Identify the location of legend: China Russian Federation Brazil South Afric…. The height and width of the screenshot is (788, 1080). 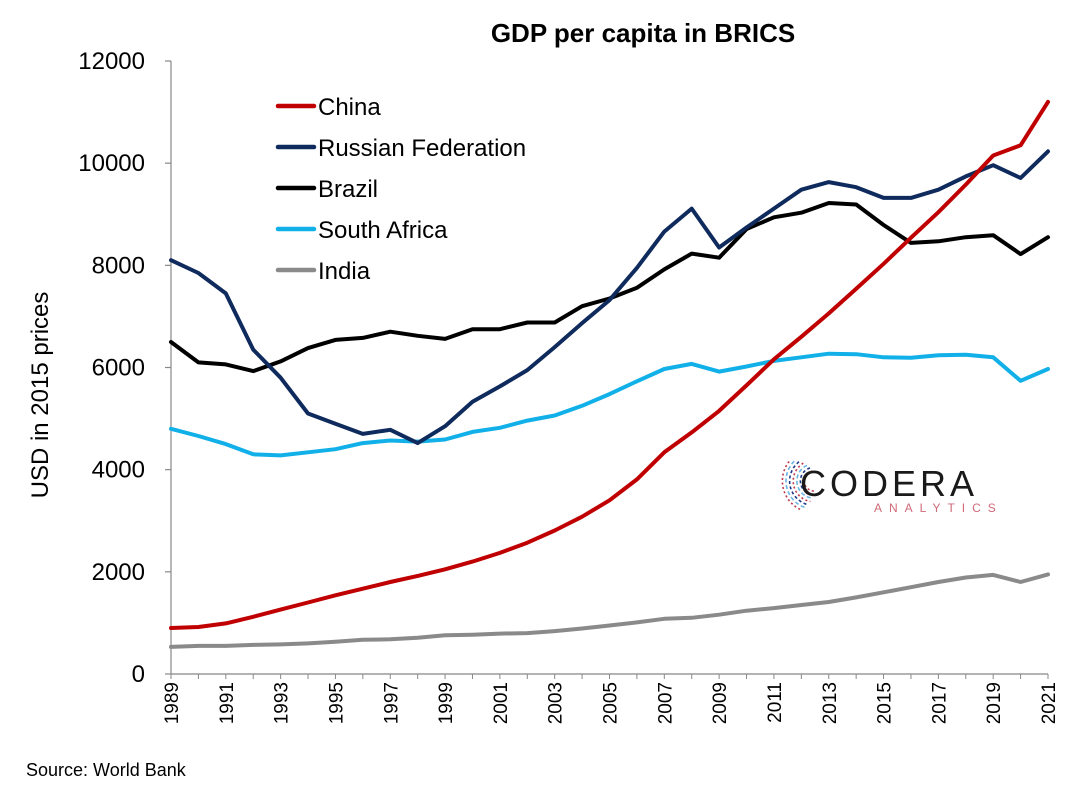
(400, 189).